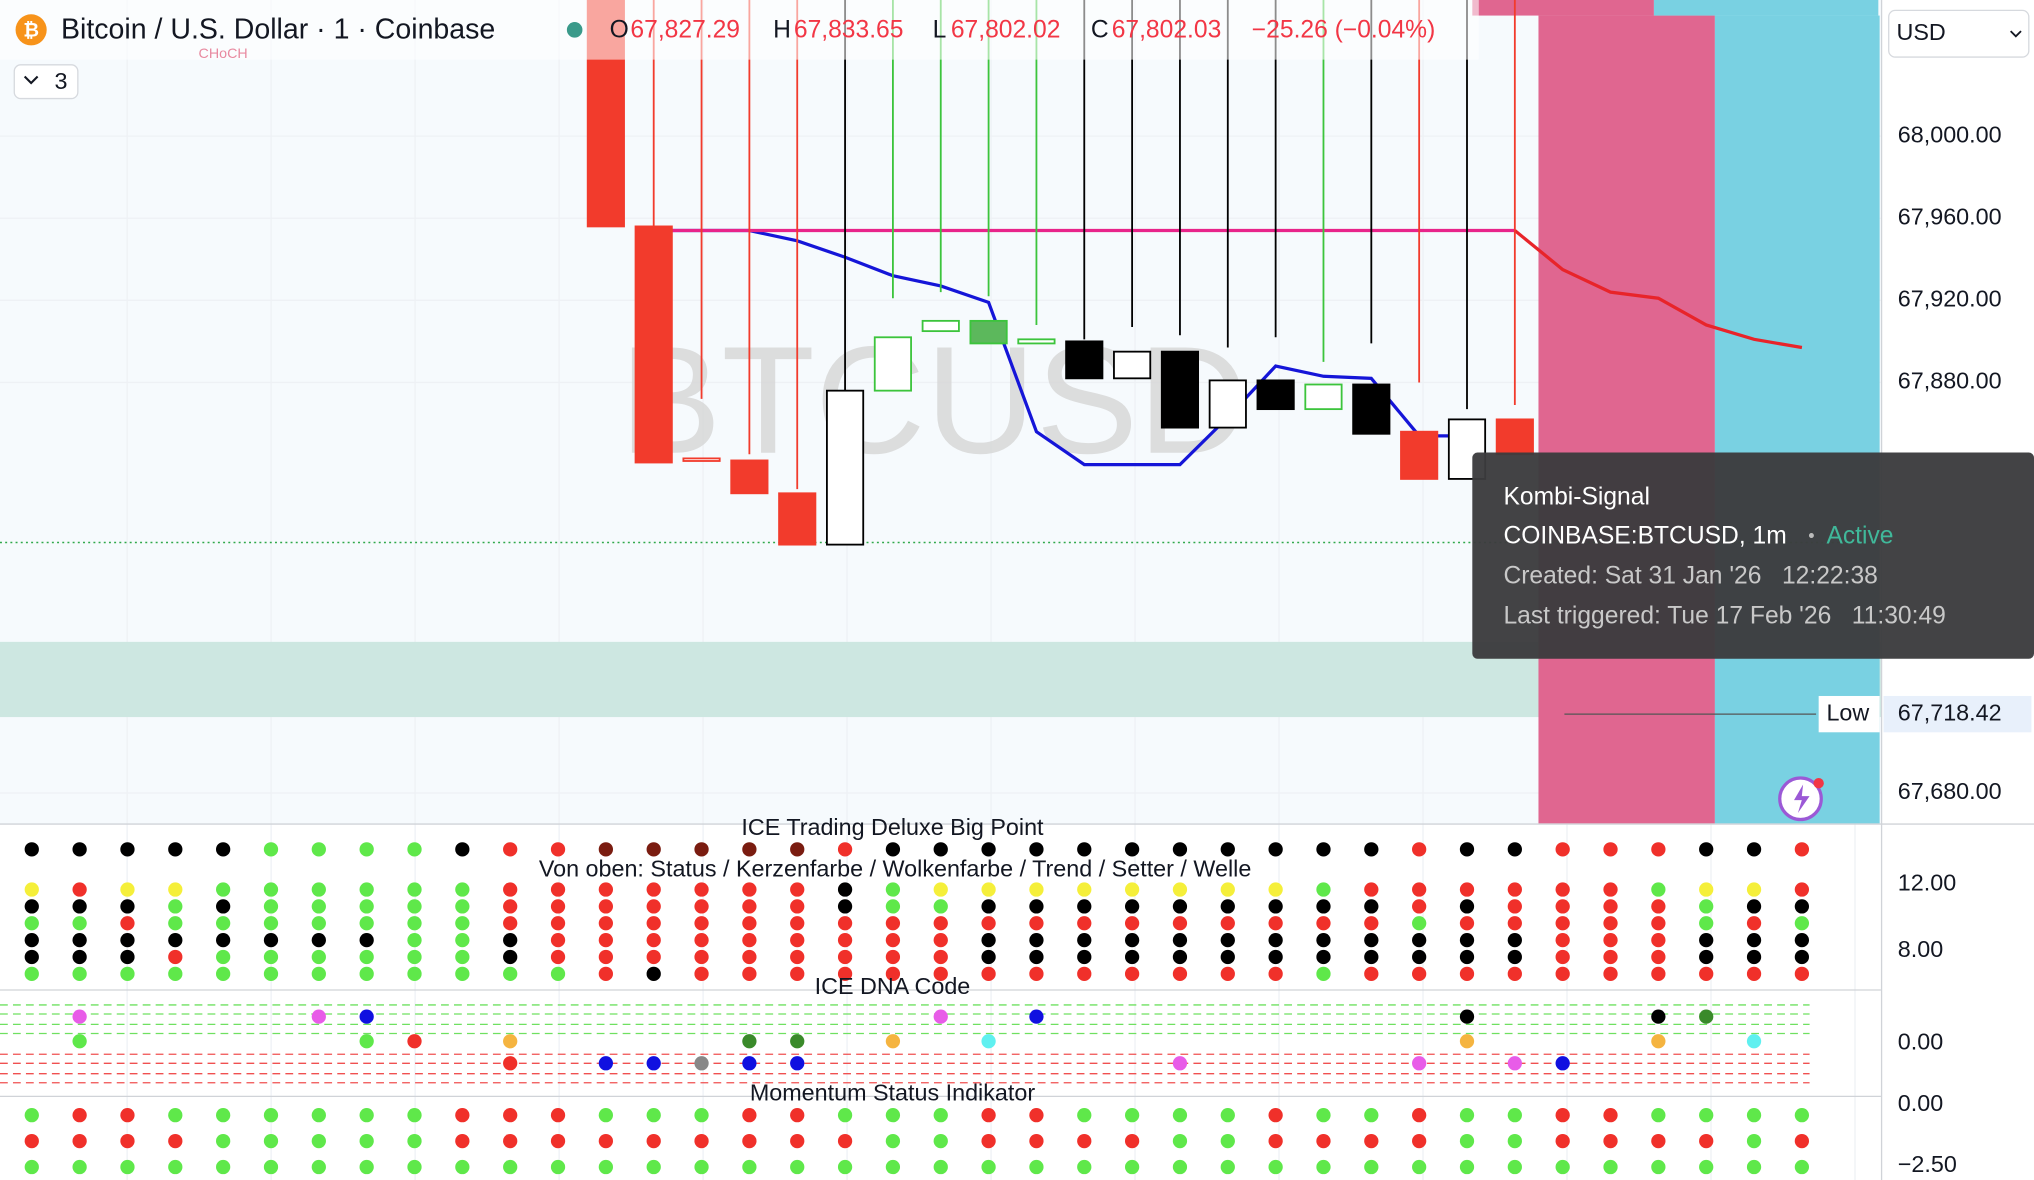 This screenshot has height=1180, width=2034. What do you see at coordinates (46, 82) in the screenshot?
I see `collapse-button` at bounding box center [46, 82].